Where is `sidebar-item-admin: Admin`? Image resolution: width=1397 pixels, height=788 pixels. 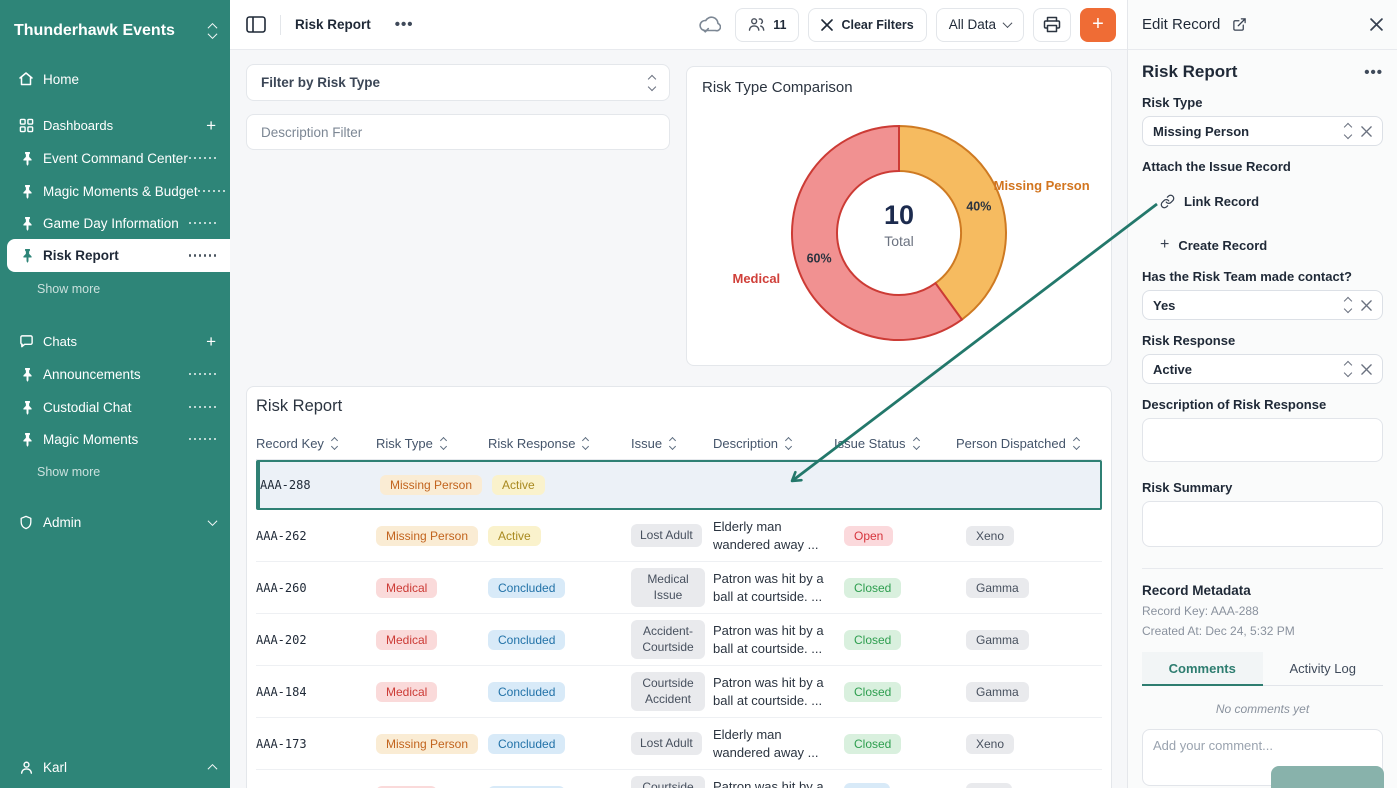
sidebar-item-admin: Admin is located at coordinates (115, 522).